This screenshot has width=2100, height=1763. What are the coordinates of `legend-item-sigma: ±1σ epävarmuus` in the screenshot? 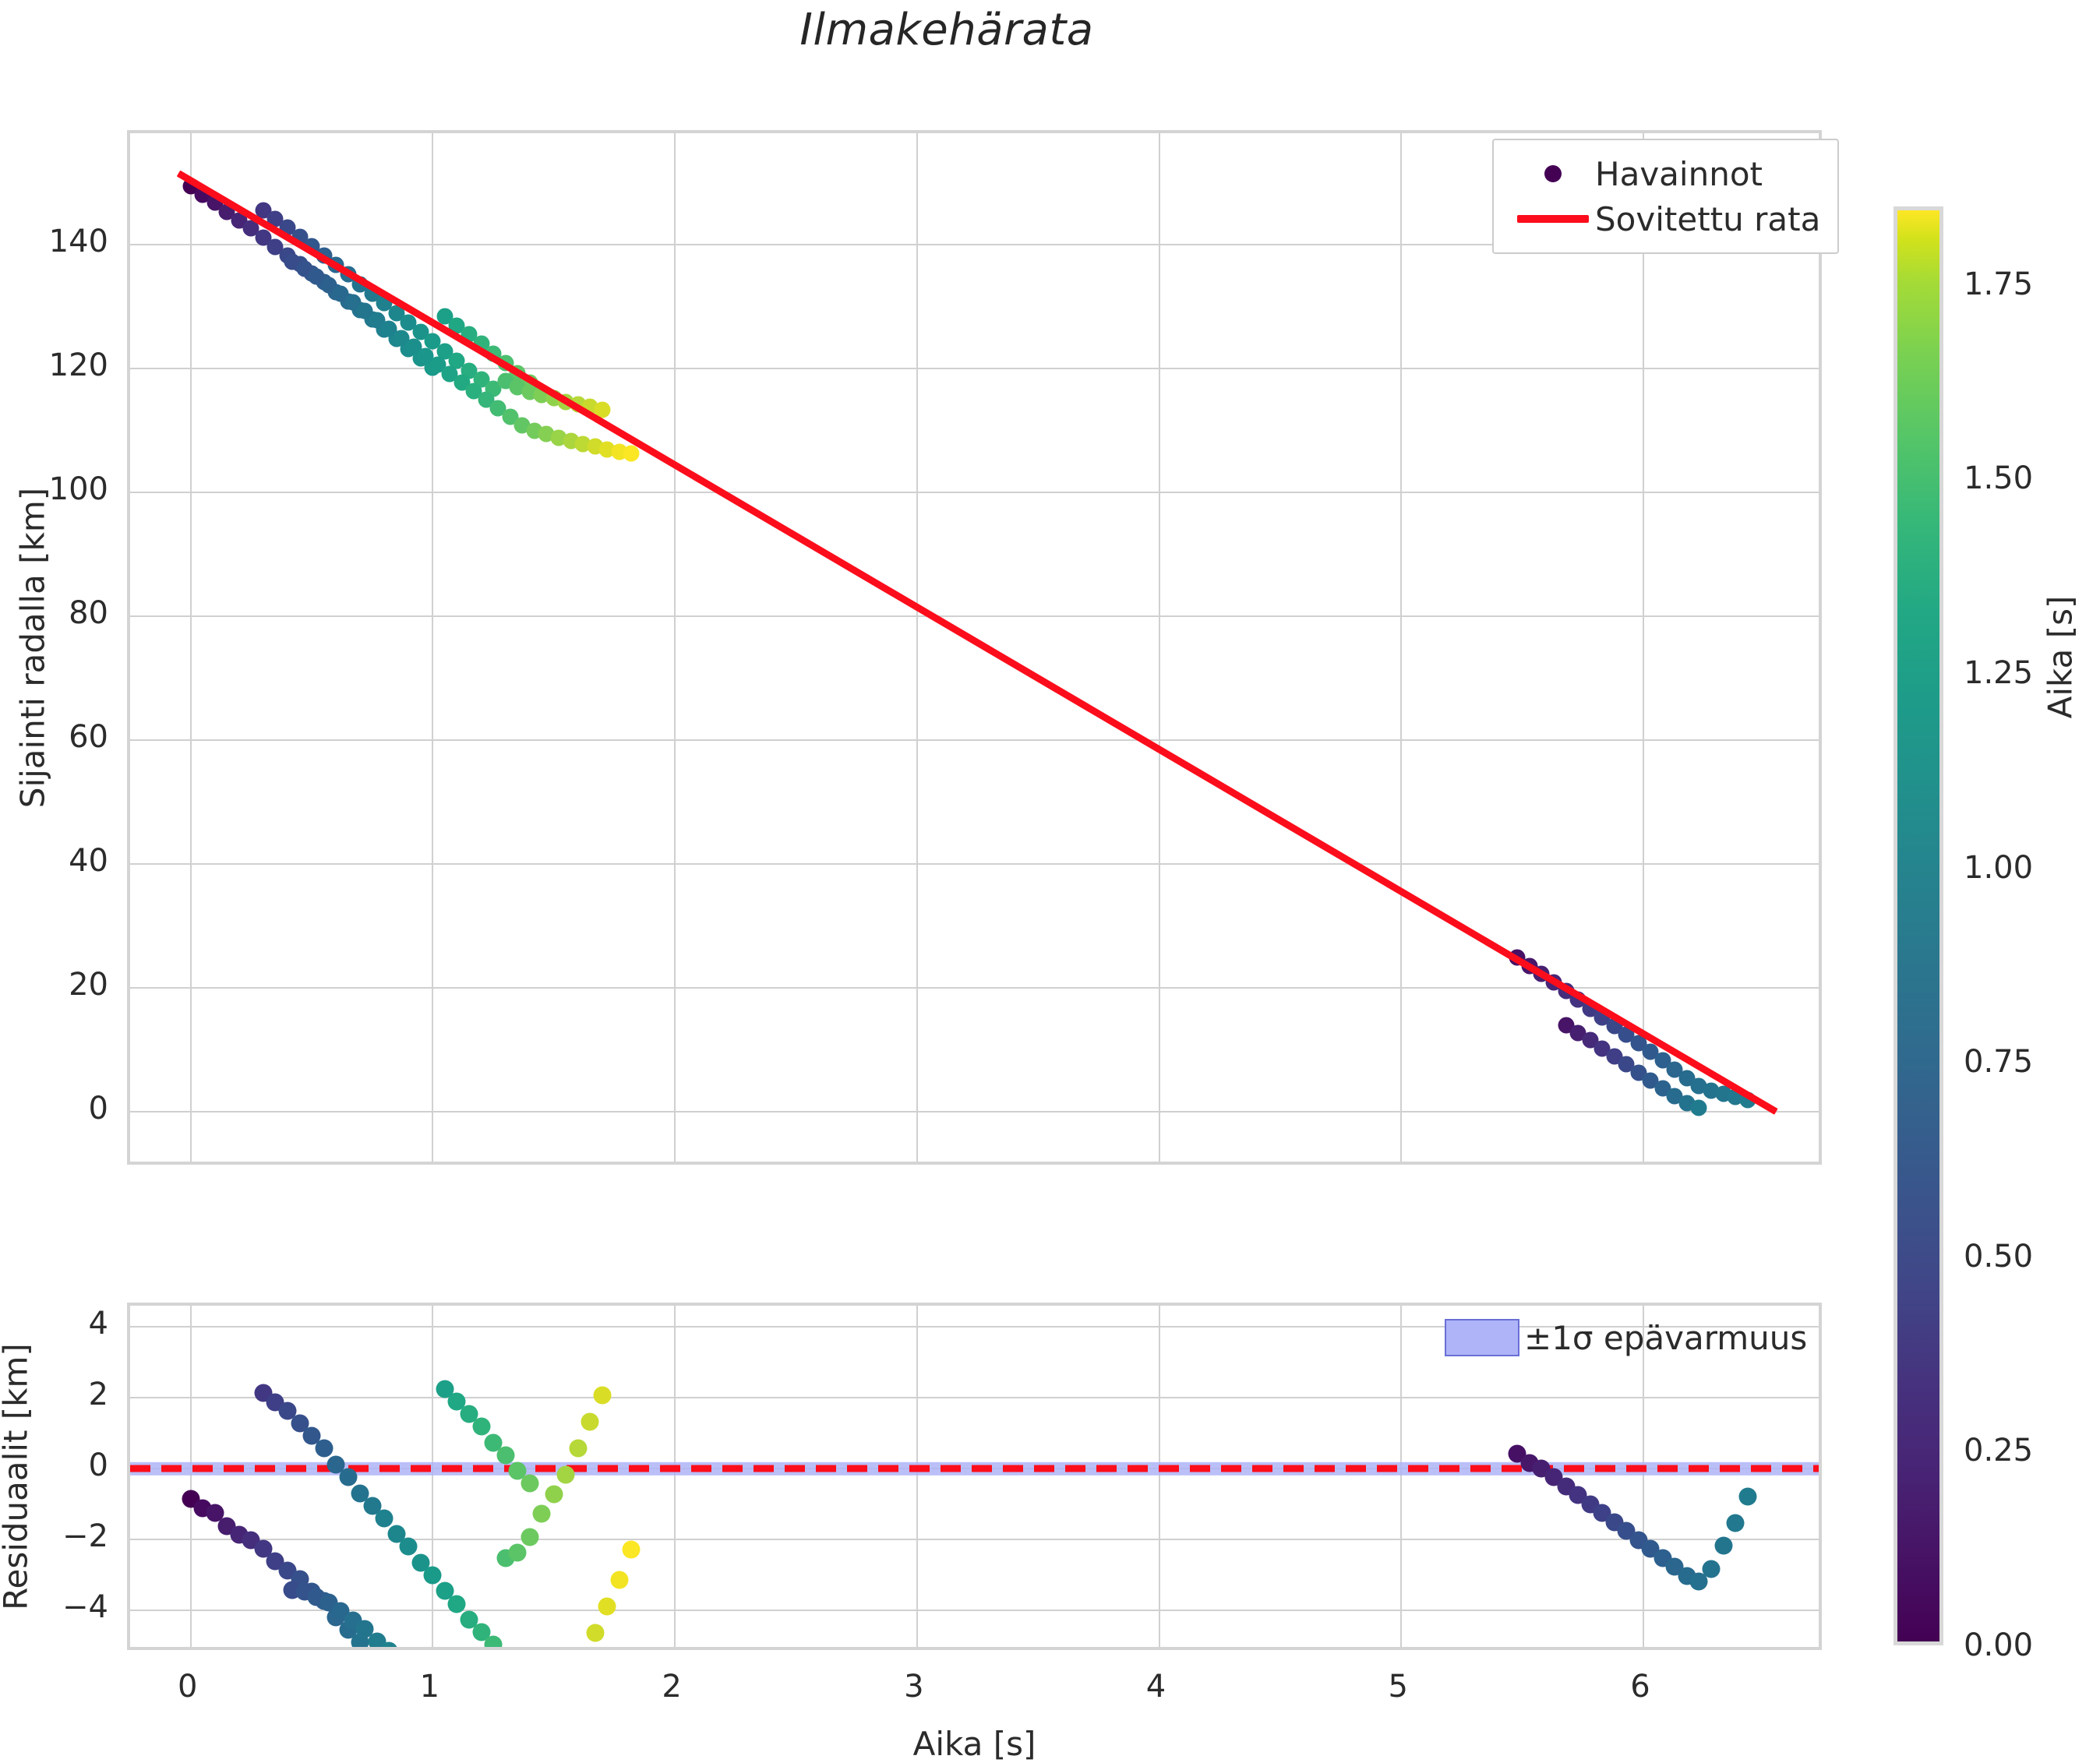 It's located at (1624, 1337).